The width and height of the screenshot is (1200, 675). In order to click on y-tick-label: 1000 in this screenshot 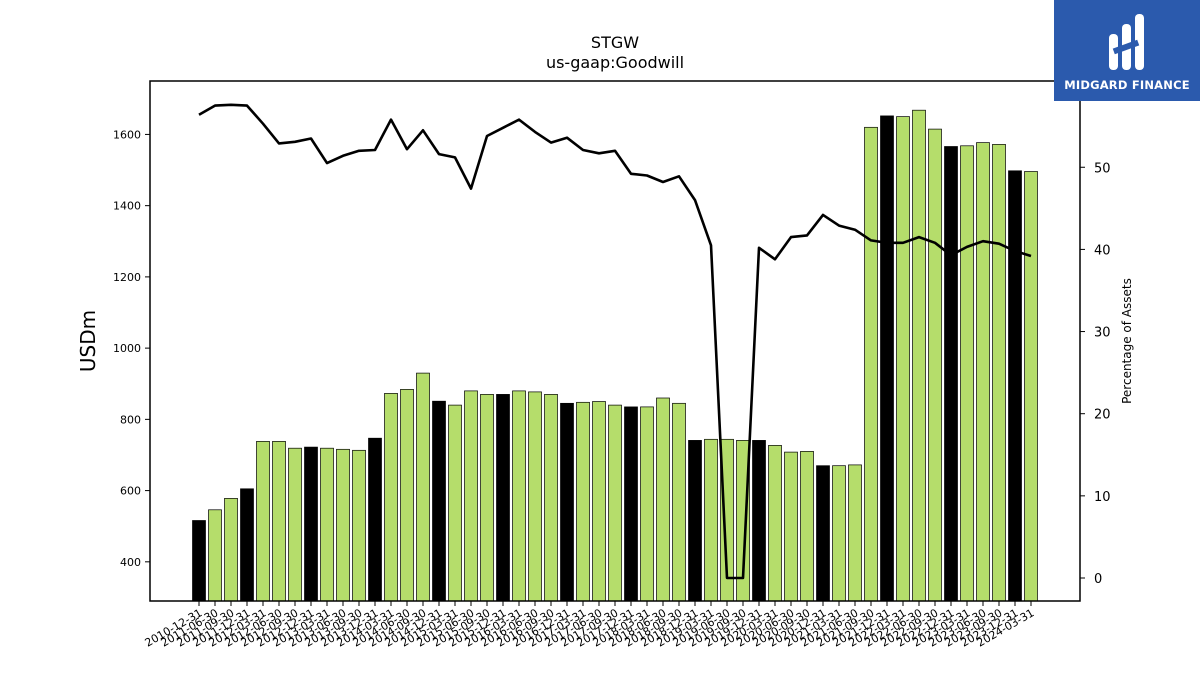, I will do `click(127, 348)`.